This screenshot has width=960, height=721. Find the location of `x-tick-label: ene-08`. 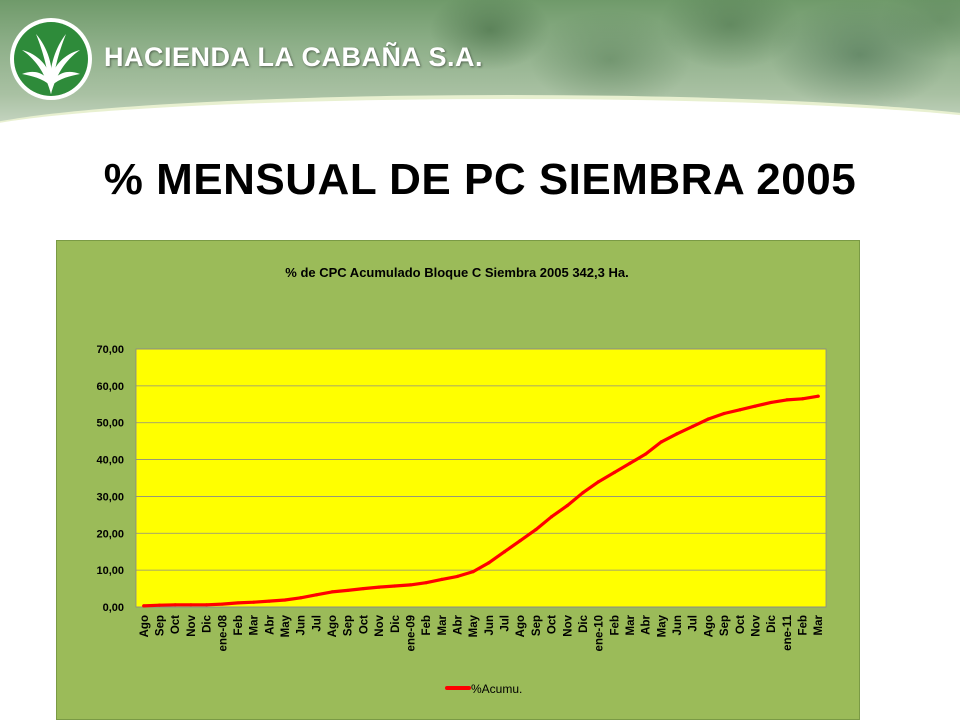

x-tick-label: ene-08 is located at coordinates (223, 632).